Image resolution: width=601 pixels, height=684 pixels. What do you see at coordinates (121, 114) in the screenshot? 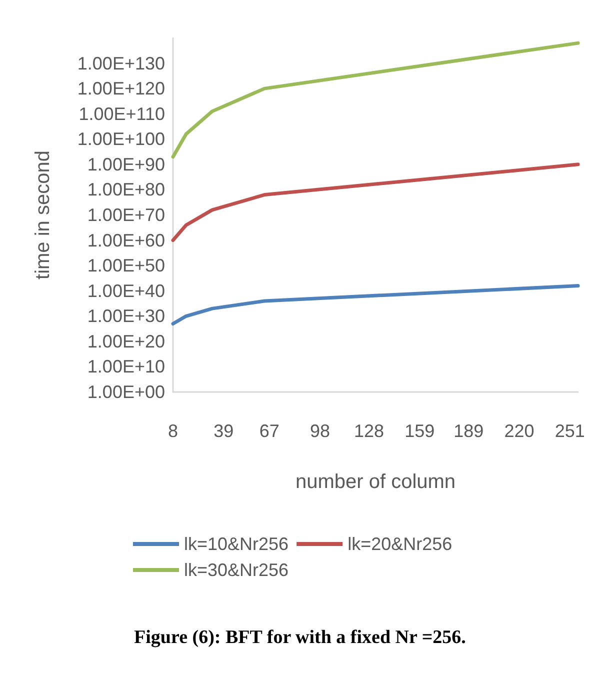
I see `y-tick-label: 1.00E+110` at bounding box center [121, 114].